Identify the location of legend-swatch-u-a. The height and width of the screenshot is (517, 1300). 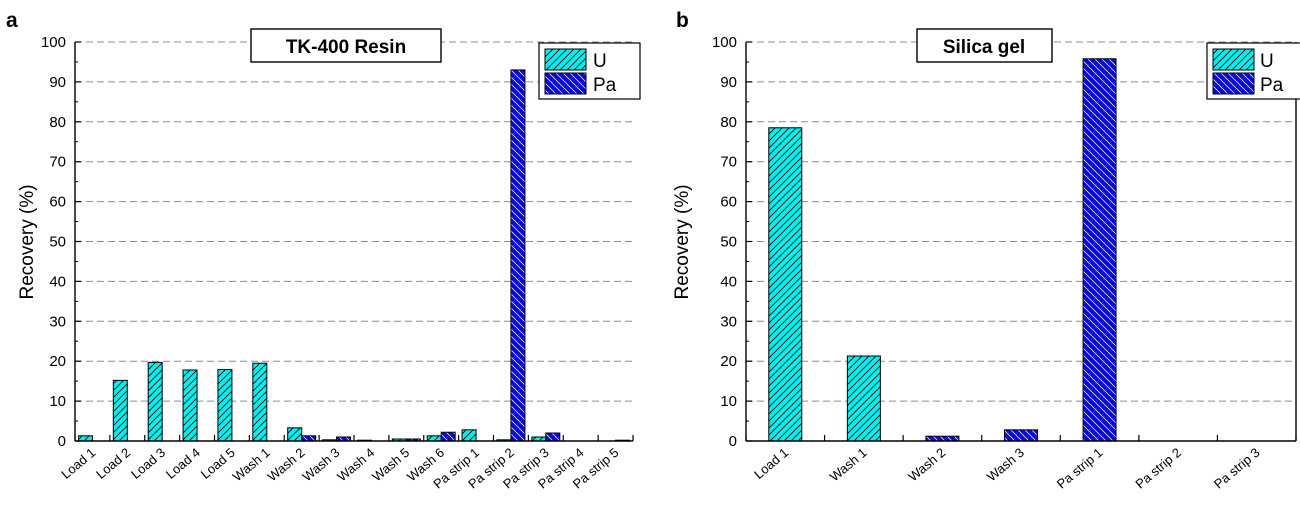
(565, 59).